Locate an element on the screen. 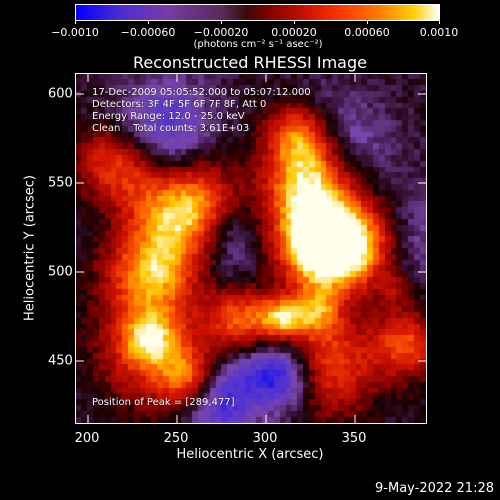  colorbar is located at coordinates (257, 12).